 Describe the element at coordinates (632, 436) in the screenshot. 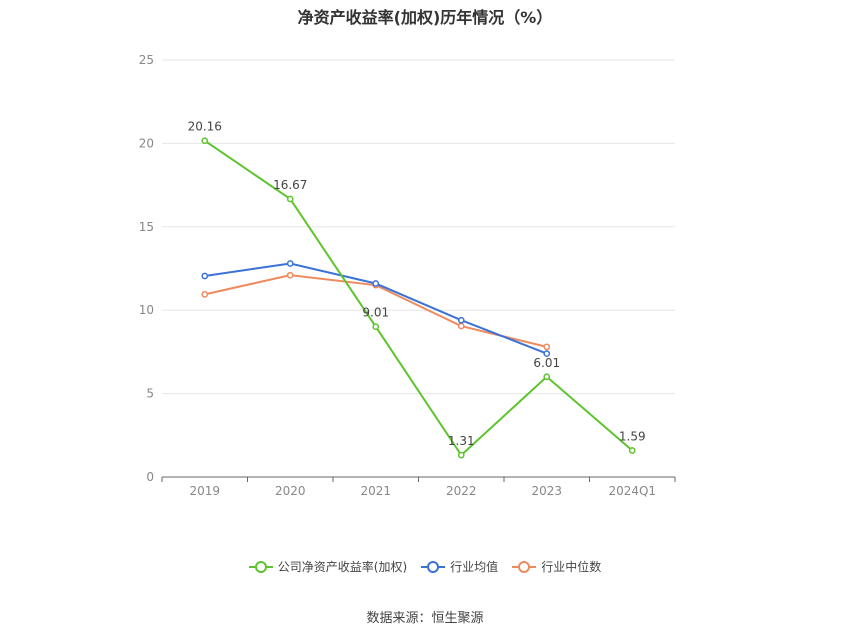

I see `data-label: 1.59` at that location.